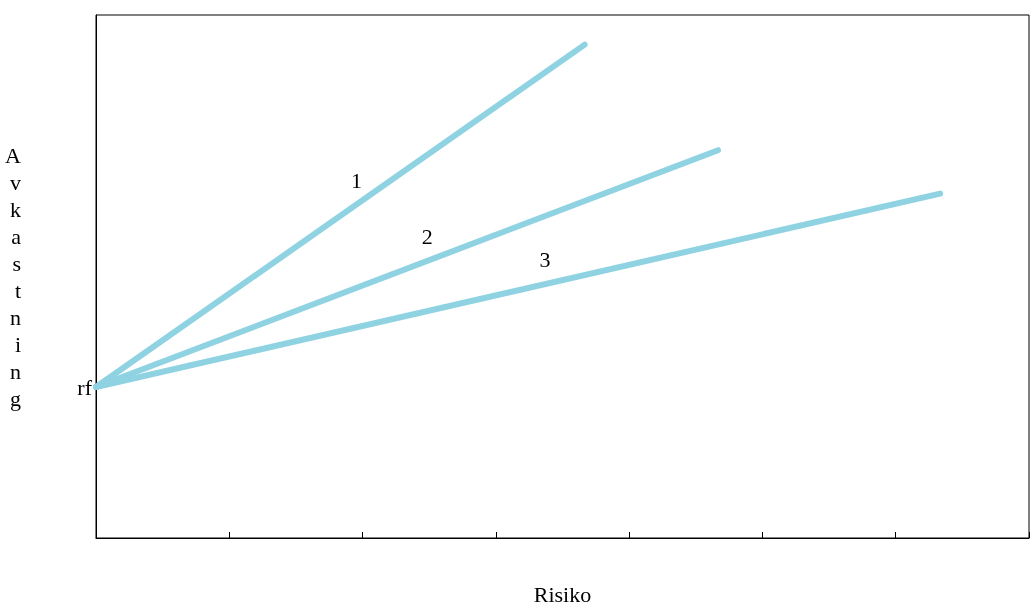 The height and width of the screenshot is (610, 1032). I want to click on series-label: 2, so click(427, 236).